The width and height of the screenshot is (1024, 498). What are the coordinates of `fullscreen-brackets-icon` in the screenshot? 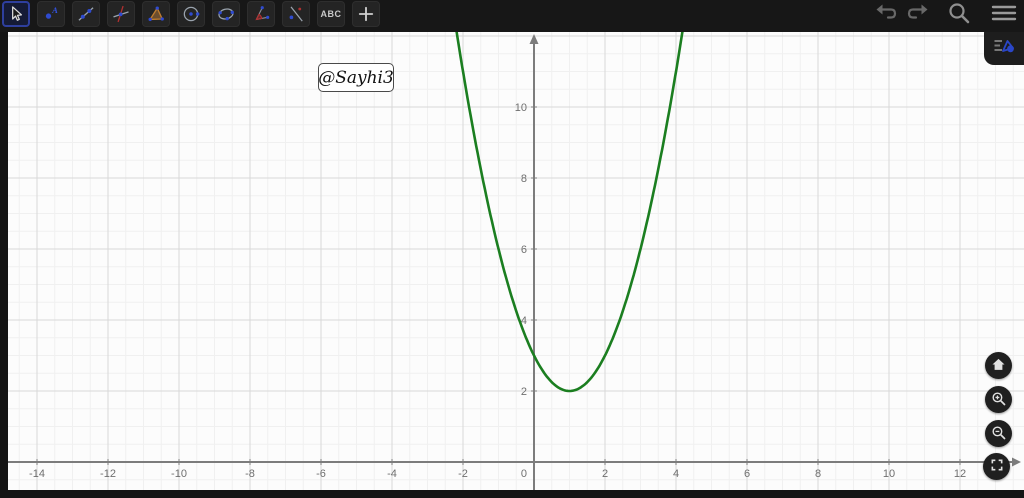 It's located at (997, 466).